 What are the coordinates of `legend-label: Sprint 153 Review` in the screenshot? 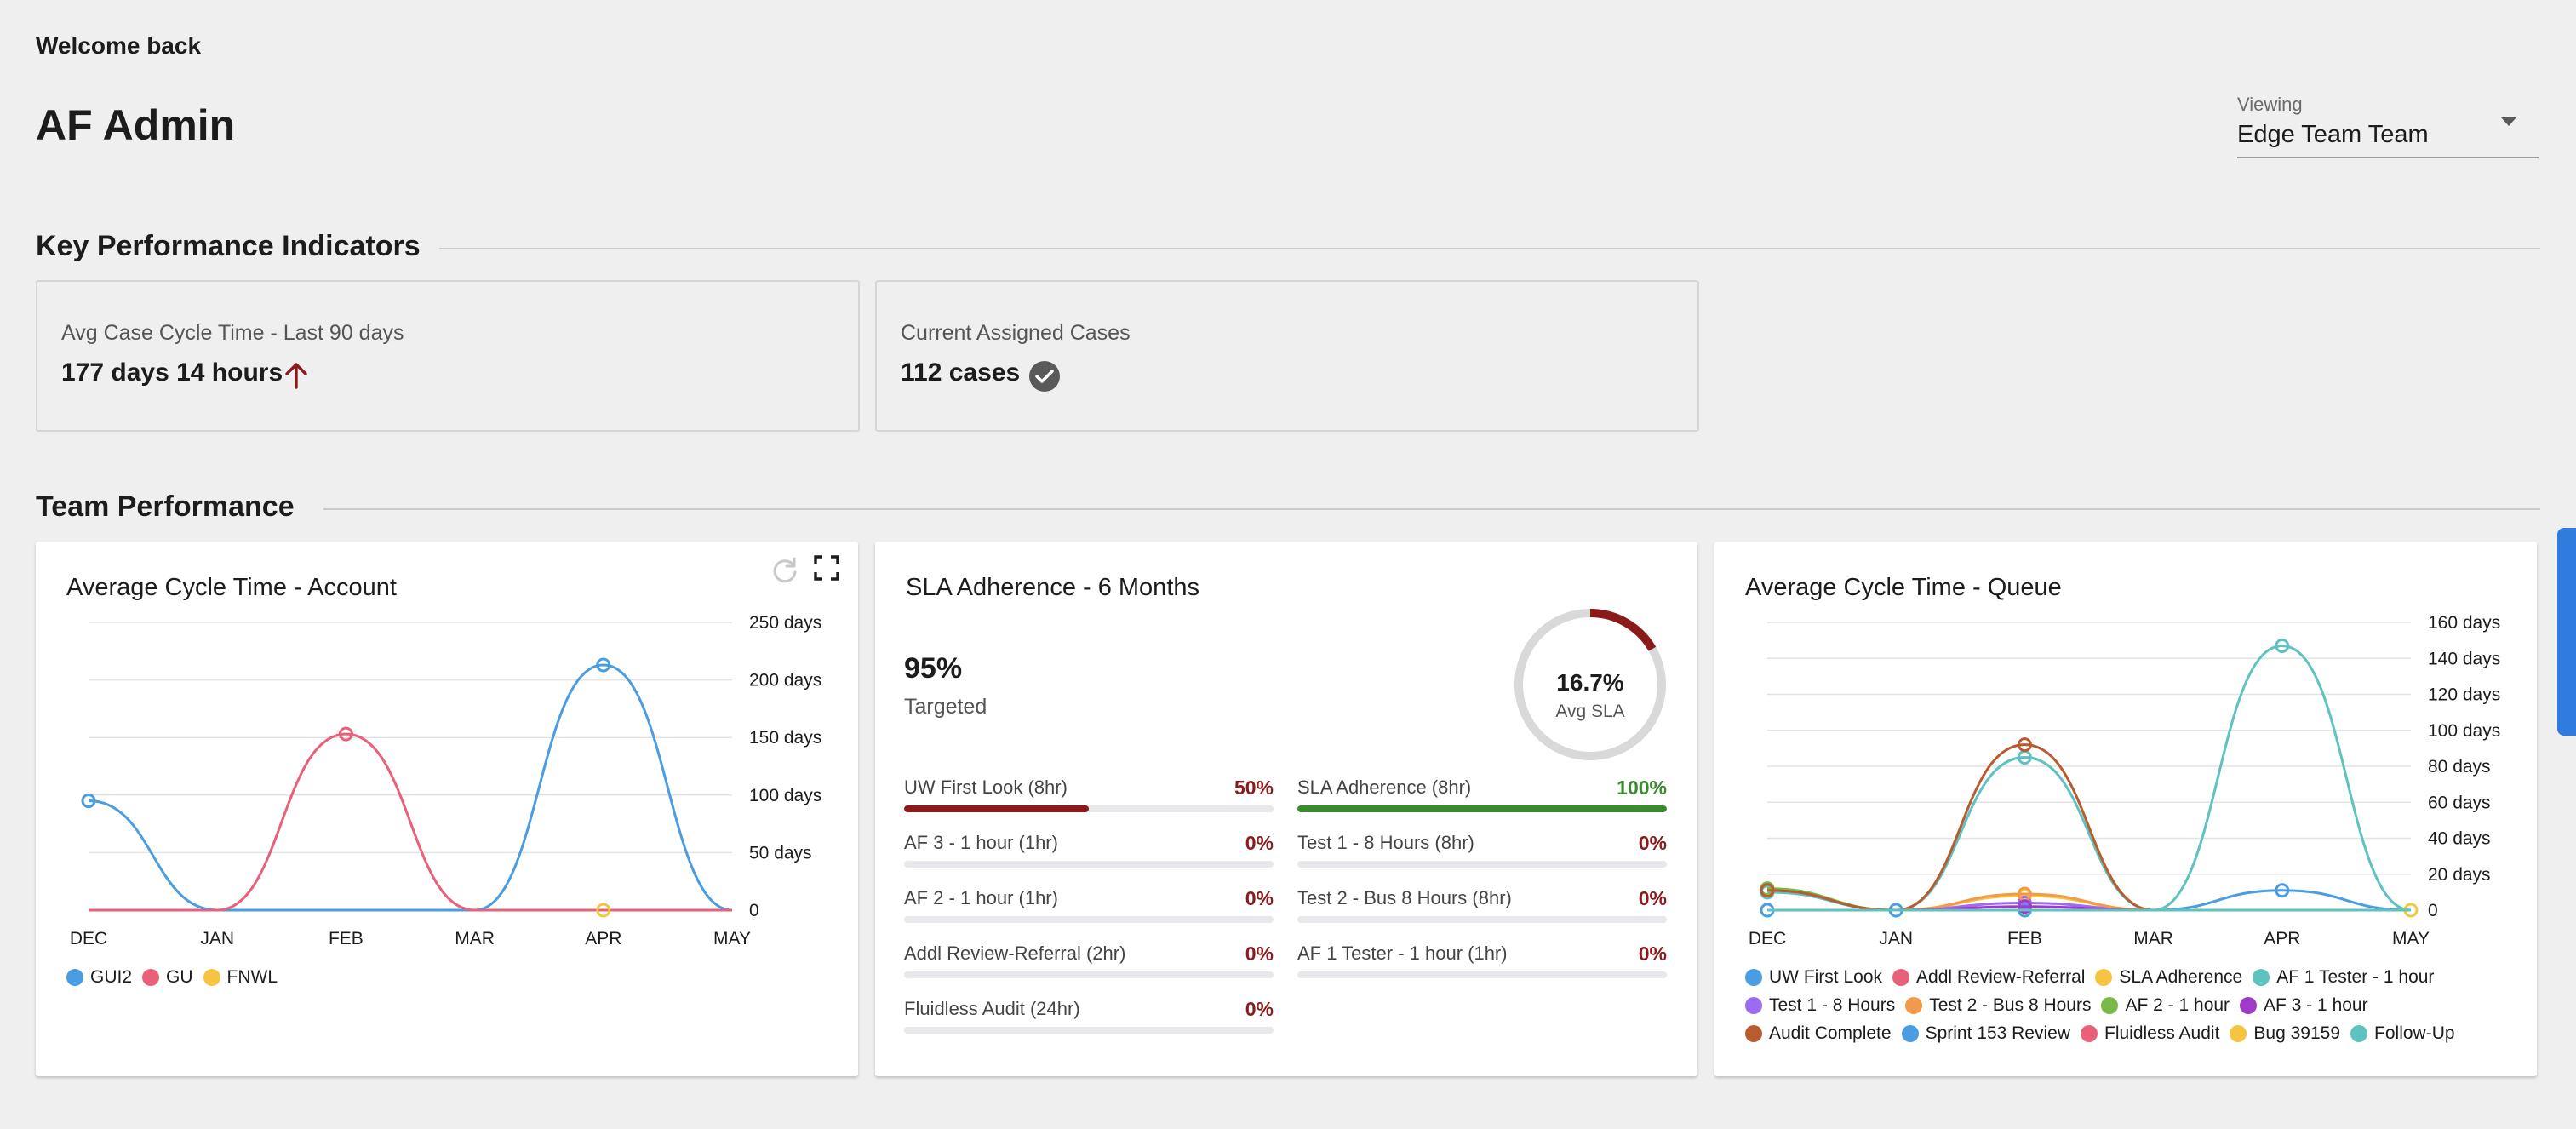 It's located at (1998, 1033).